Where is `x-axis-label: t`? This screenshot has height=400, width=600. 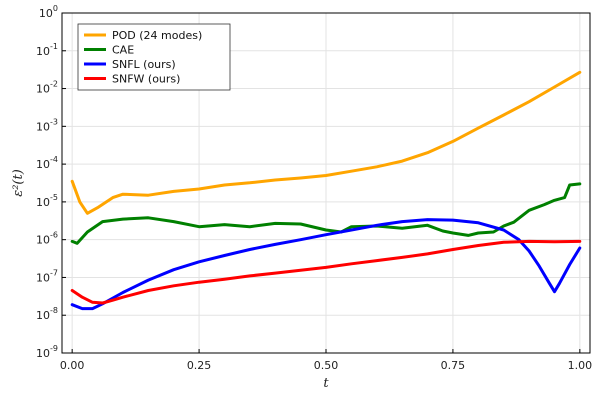 x-axis-label: t is located at coordinates (326, 383).